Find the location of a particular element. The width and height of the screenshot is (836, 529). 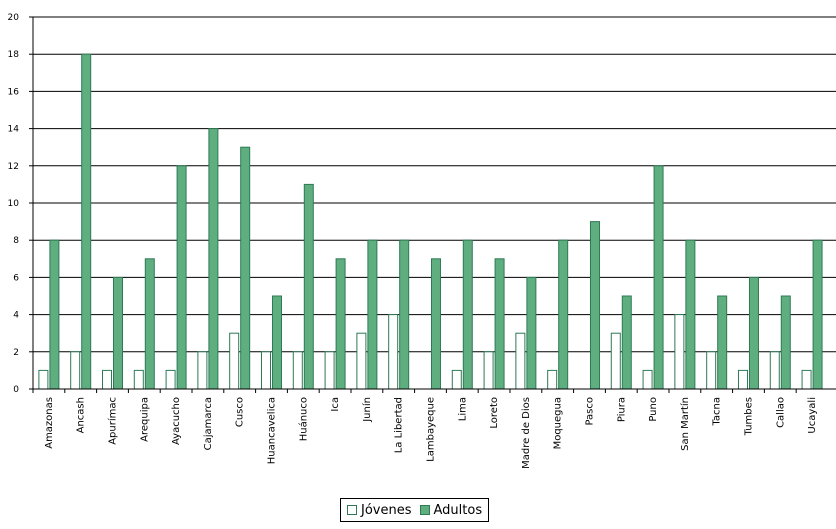

y-tick-label: 16 is located at coordinates (14, 92).